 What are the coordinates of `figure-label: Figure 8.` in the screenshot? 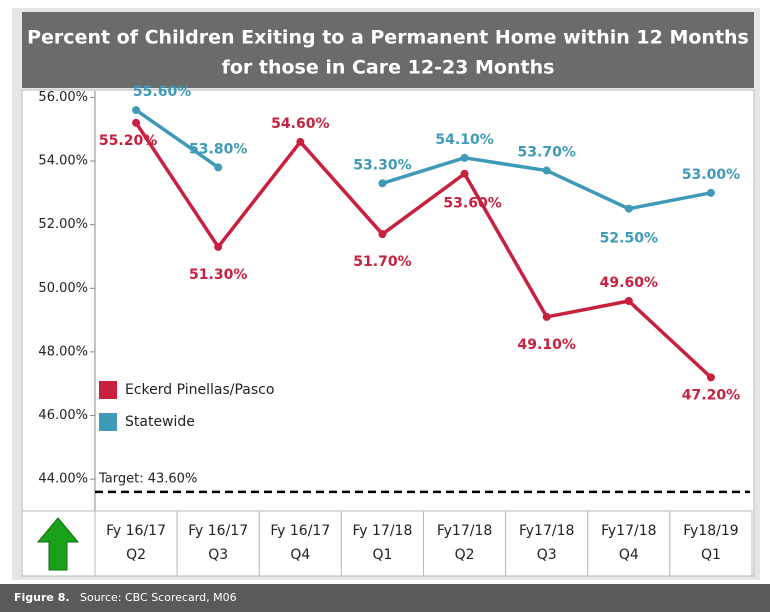 It's located at (42, 597).